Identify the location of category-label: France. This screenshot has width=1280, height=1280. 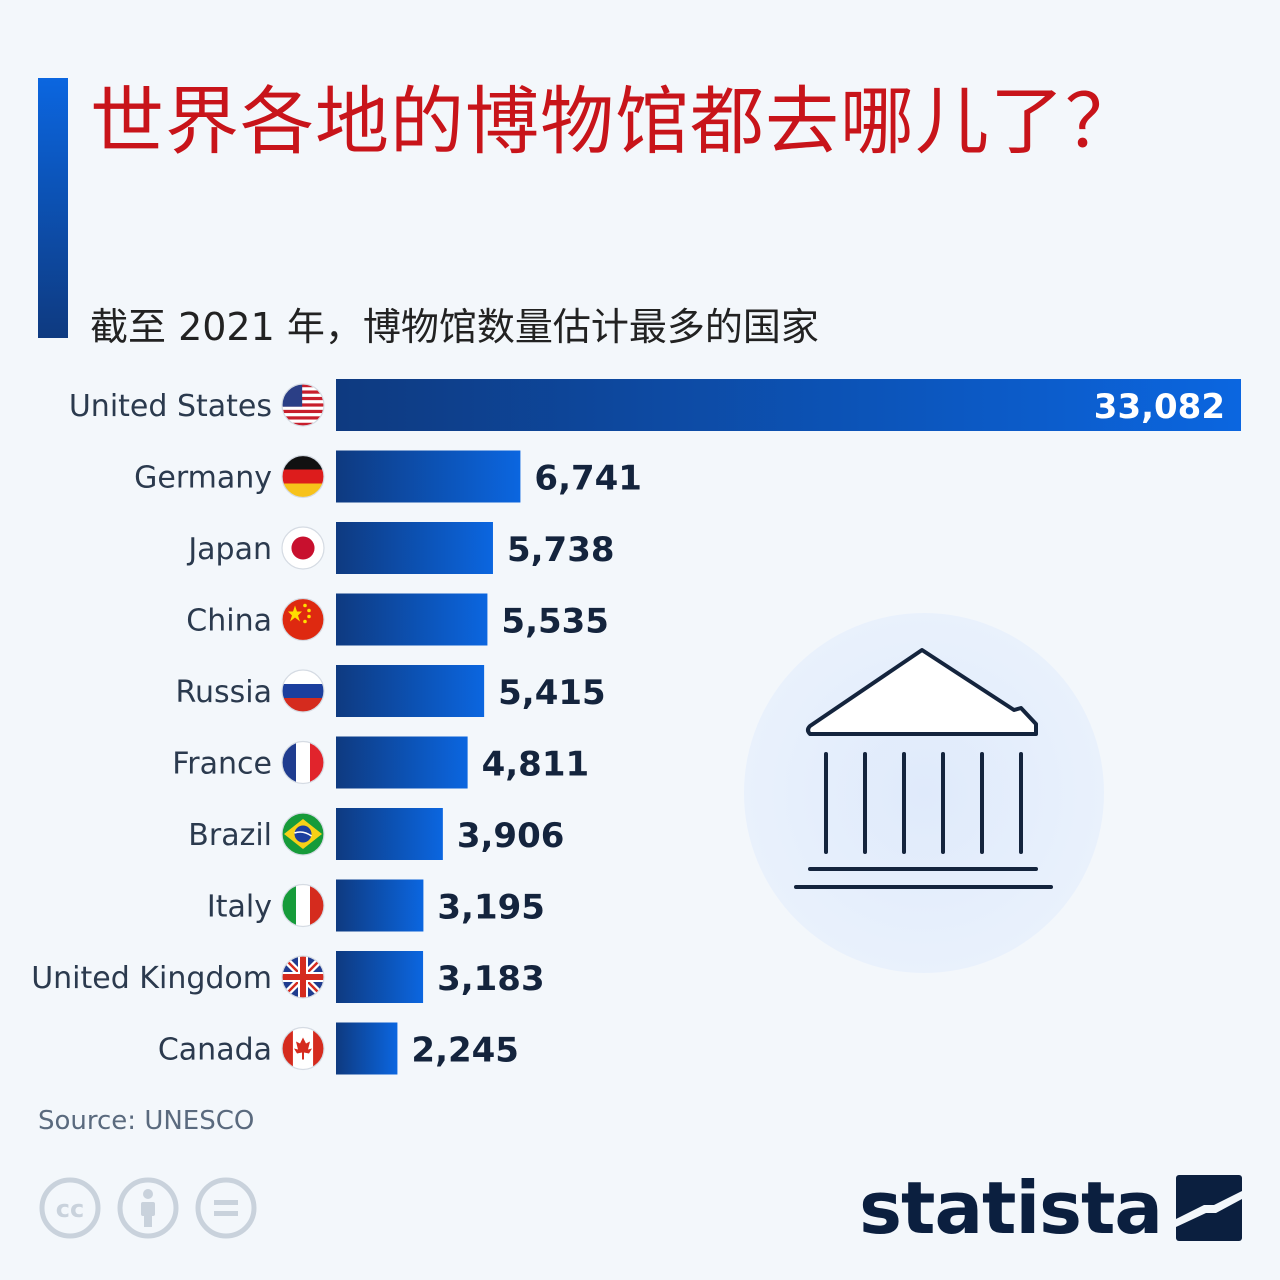
(222, 764).